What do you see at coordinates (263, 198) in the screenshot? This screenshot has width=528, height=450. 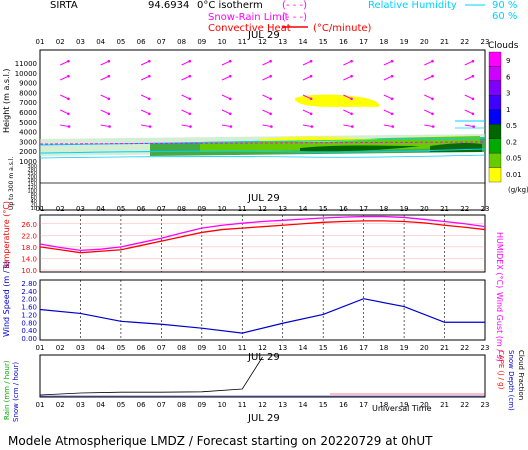 I see `date-label-mid: JUL 29` at bounding box center [263, 198].